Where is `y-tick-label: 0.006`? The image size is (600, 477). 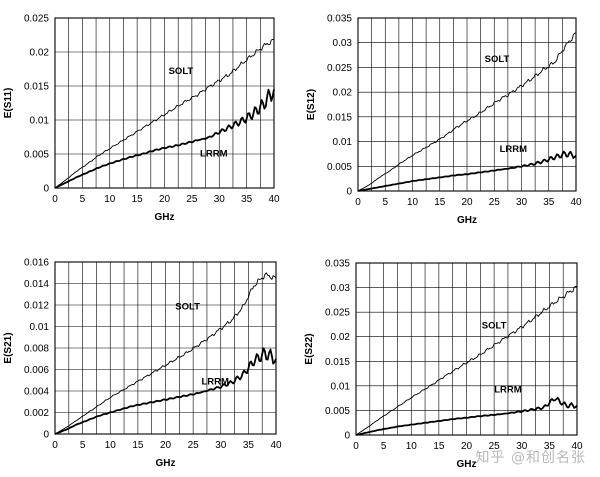 y-tick-label: 0.006 is located at coordinates (36, 370).